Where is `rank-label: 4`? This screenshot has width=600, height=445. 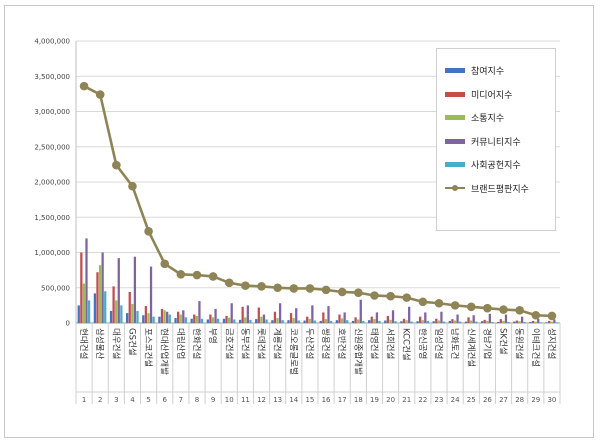
rank-label: 4 is located at coordinates (132, 400).